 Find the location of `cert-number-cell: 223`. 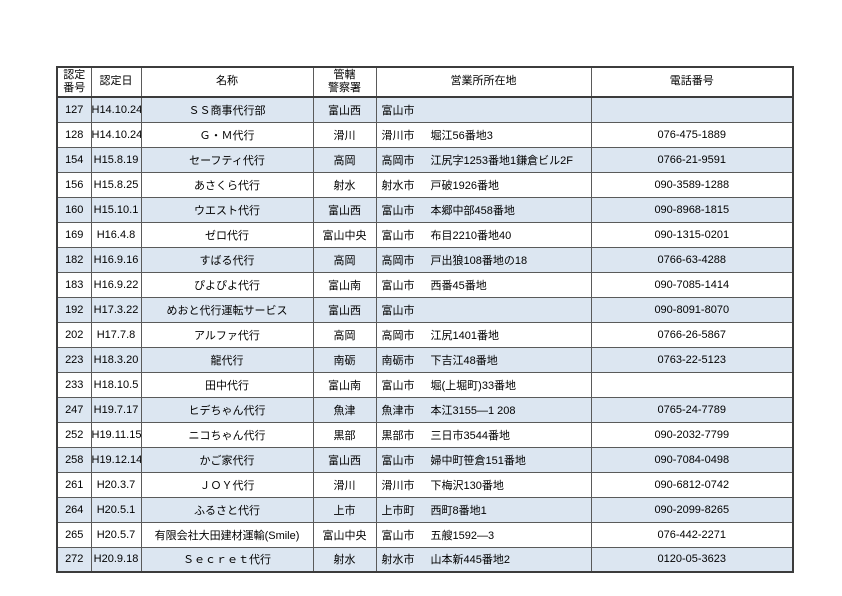

cert-number-cell: 223 is located at coordinates (74, 359).